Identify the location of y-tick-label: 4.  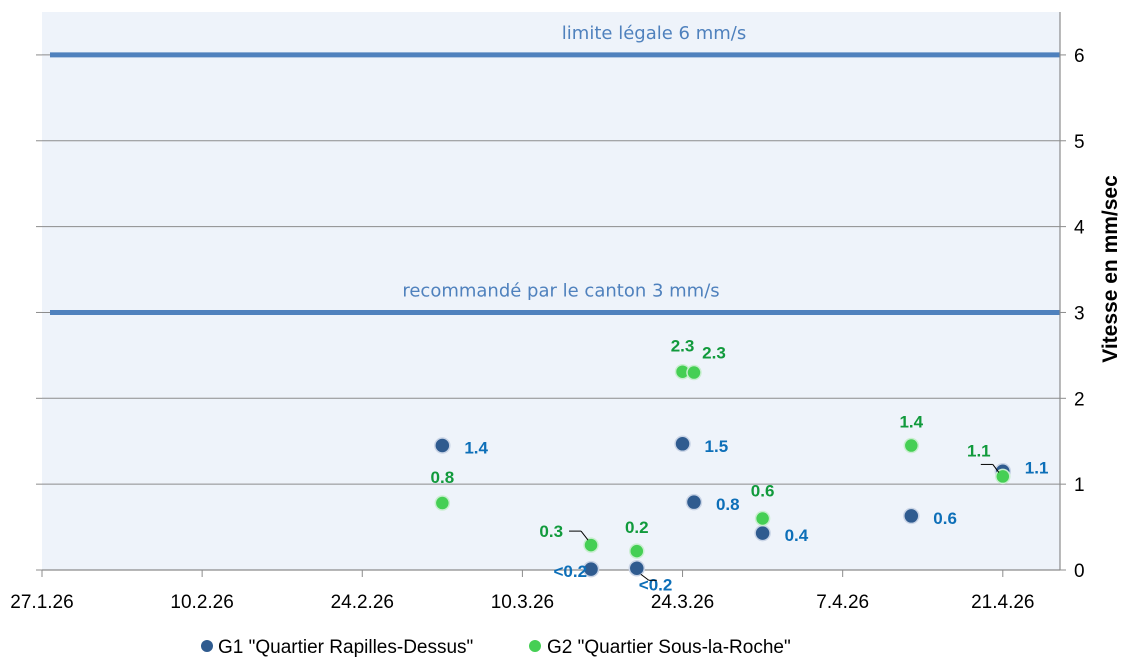
(1079, 228).